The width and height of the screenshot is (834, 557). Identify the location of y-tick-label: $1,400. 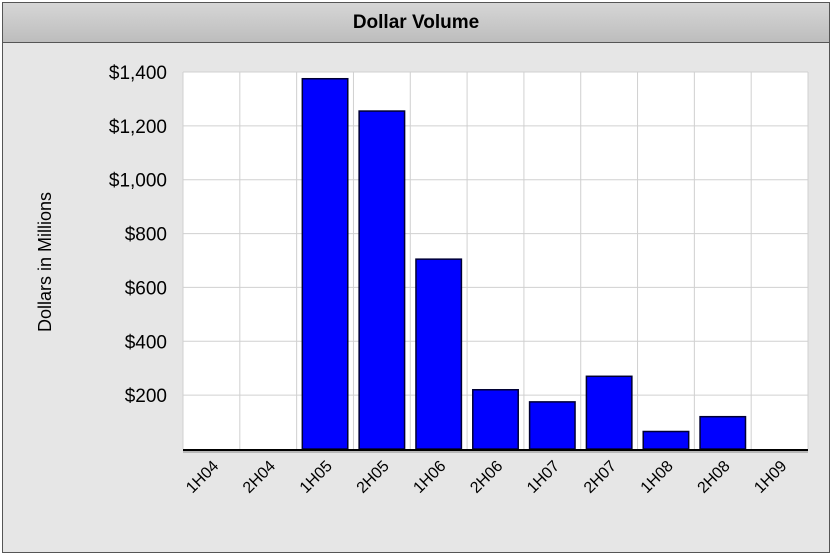
(138, 73).